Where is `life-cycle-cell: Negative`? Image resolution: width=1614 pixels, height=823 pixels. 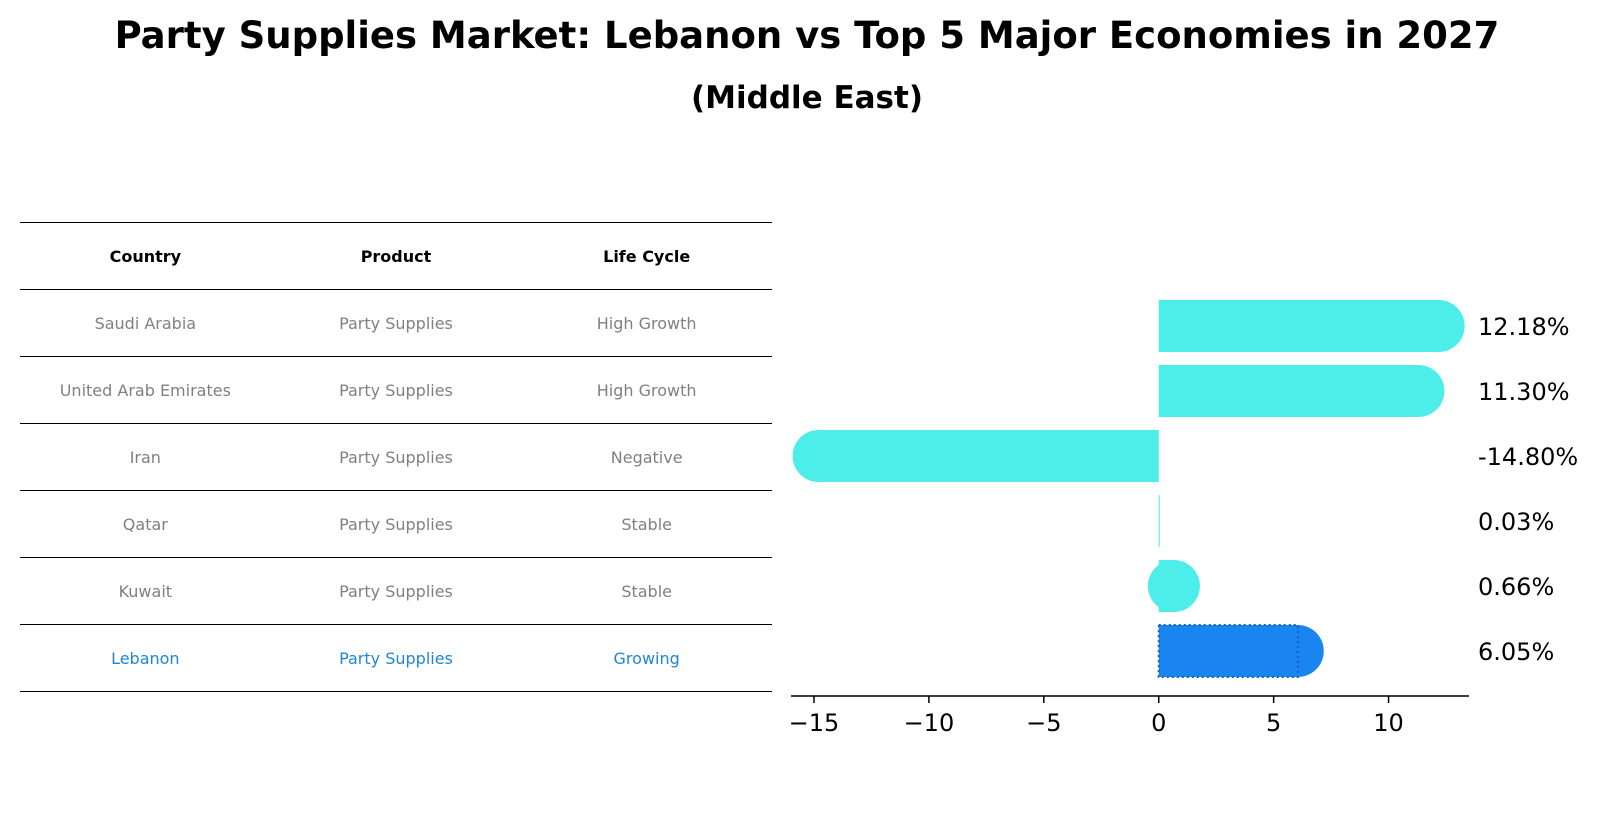 life-cycle-cell: Negative is located at coordinates (646, 457).